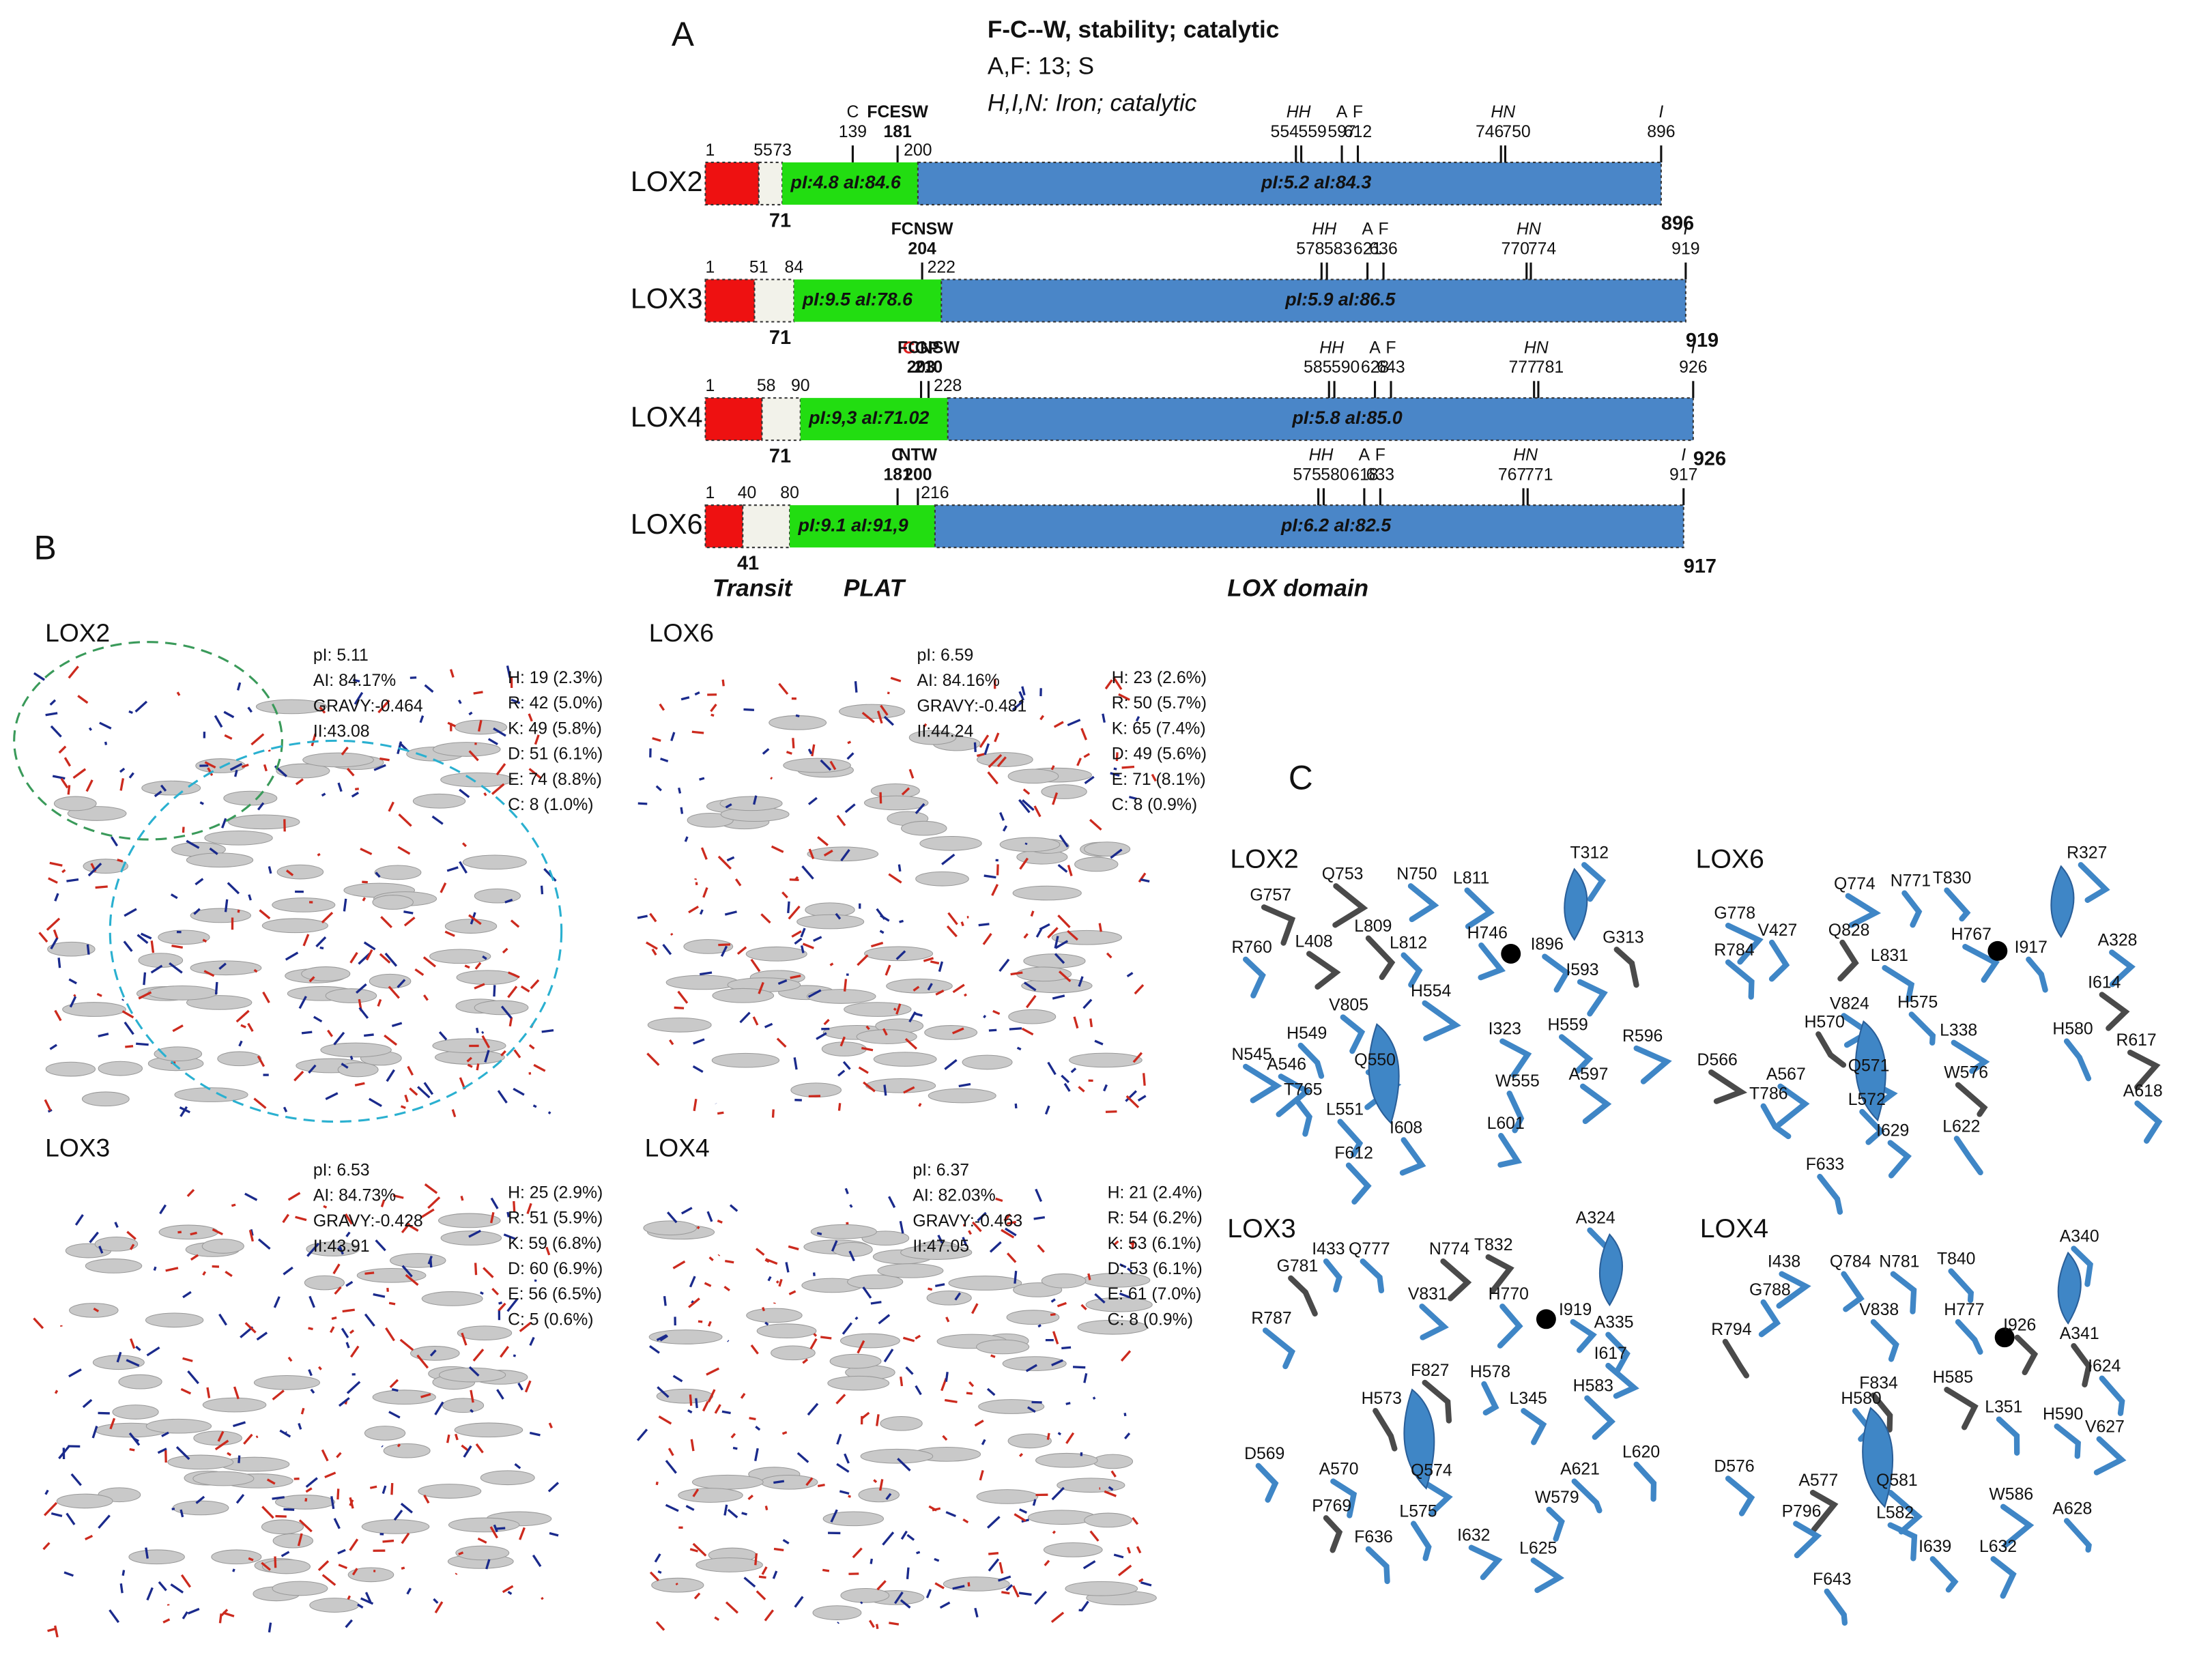 This screenshot has width=2212, height=1655. Describe the element at coordinates (1849, 930) in the screenshot. I see `residue-label: Q828` at that location.